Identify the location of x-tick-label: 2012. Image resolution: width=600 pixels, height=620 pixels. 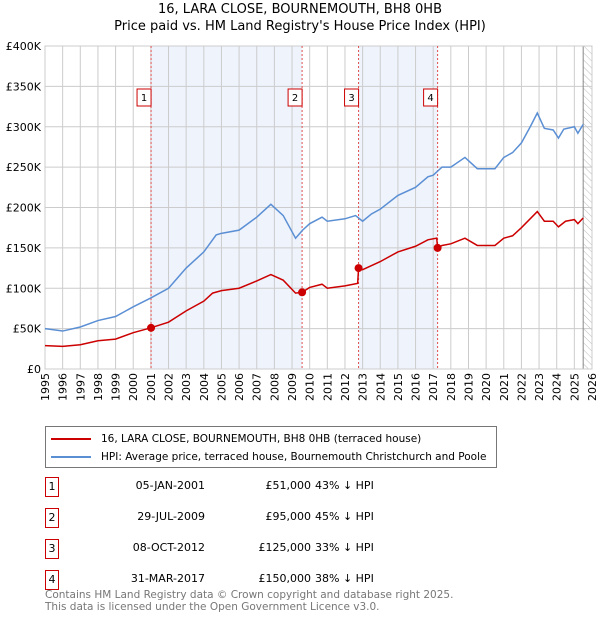
(345, 387).